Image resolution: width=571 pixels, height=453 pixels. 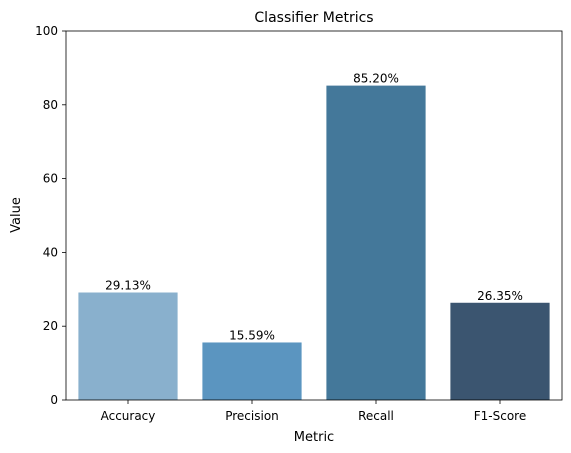 What do you see at coordinates (50, 179) in the screenshot?
I see `y-tick-label: 60` at bounding box center [50, 179].